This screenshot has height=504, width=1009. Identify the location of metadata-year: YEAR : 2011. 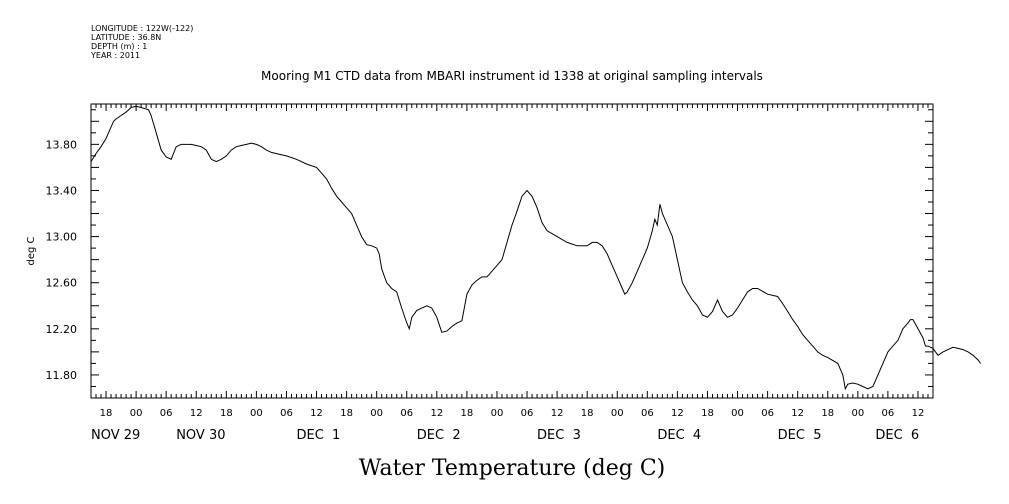
(115, 55).